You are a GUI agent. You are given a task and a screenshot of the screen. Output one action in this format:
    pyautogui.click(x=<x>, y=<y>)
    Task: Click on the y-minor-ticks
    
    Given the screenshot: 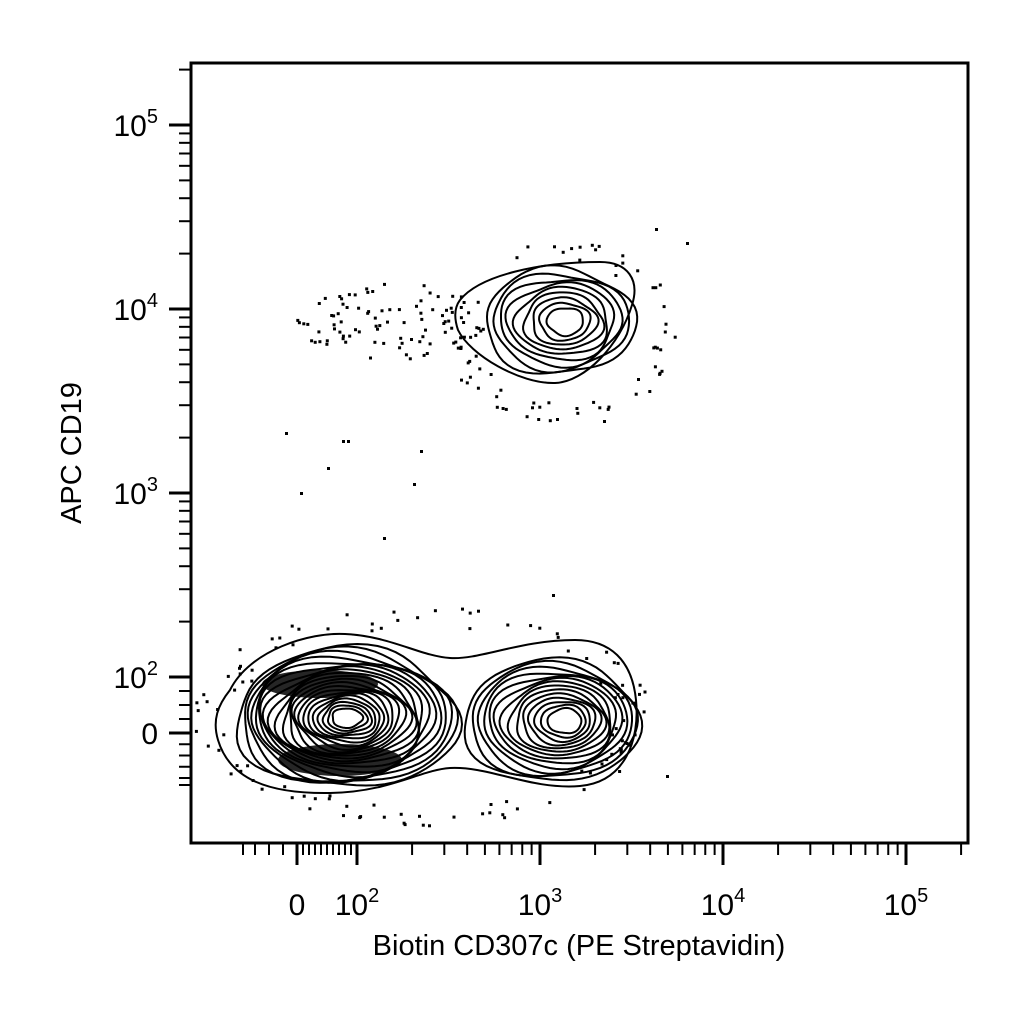 What is the action you would take?
    pyautogui.click(x=185, y=427)
    